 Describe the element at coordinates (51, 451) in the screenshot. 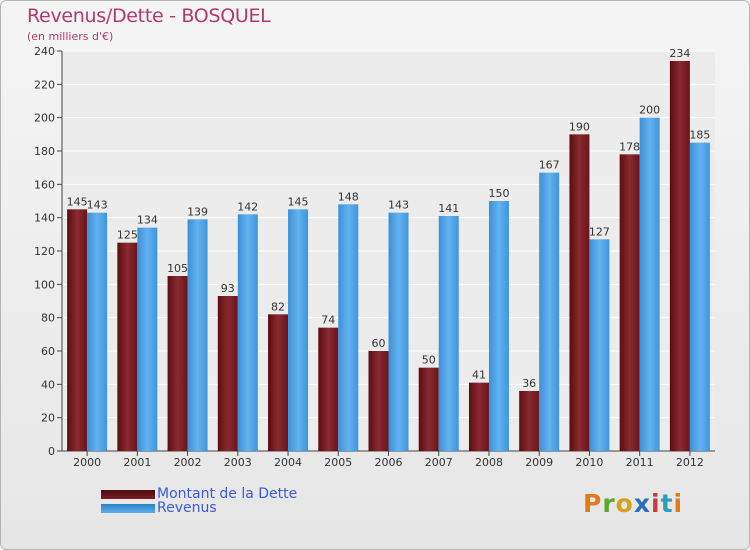

I see `y-tick-label: 0` at that location.